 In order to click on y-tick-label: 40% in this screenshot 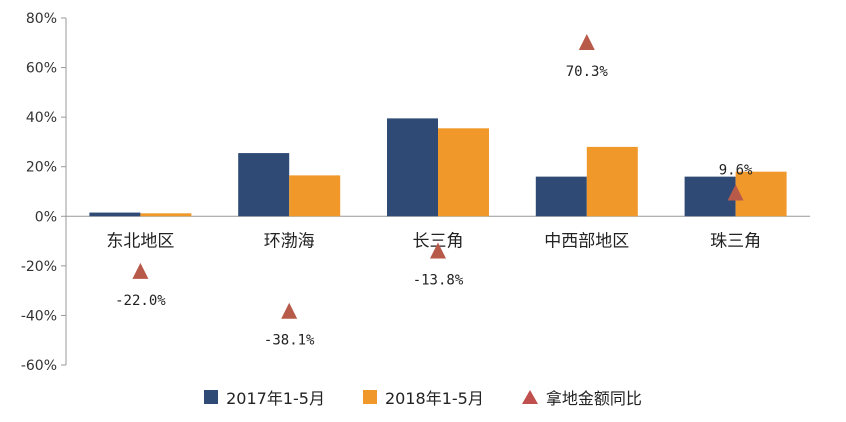, I will do `click(41, 118)`.